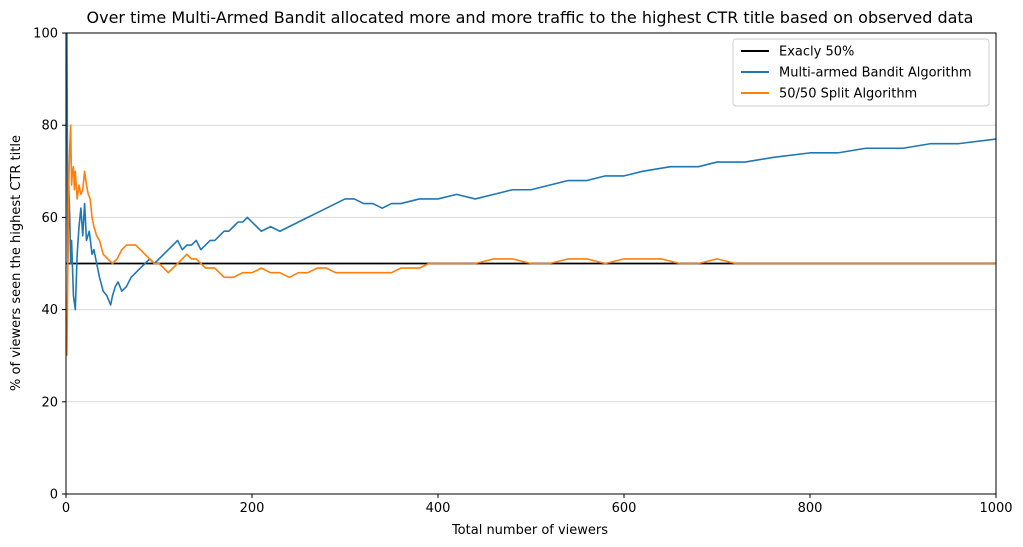 The image size is (1023, 547). I want to click on y-tick-label-100: 100, so click(45, 34).